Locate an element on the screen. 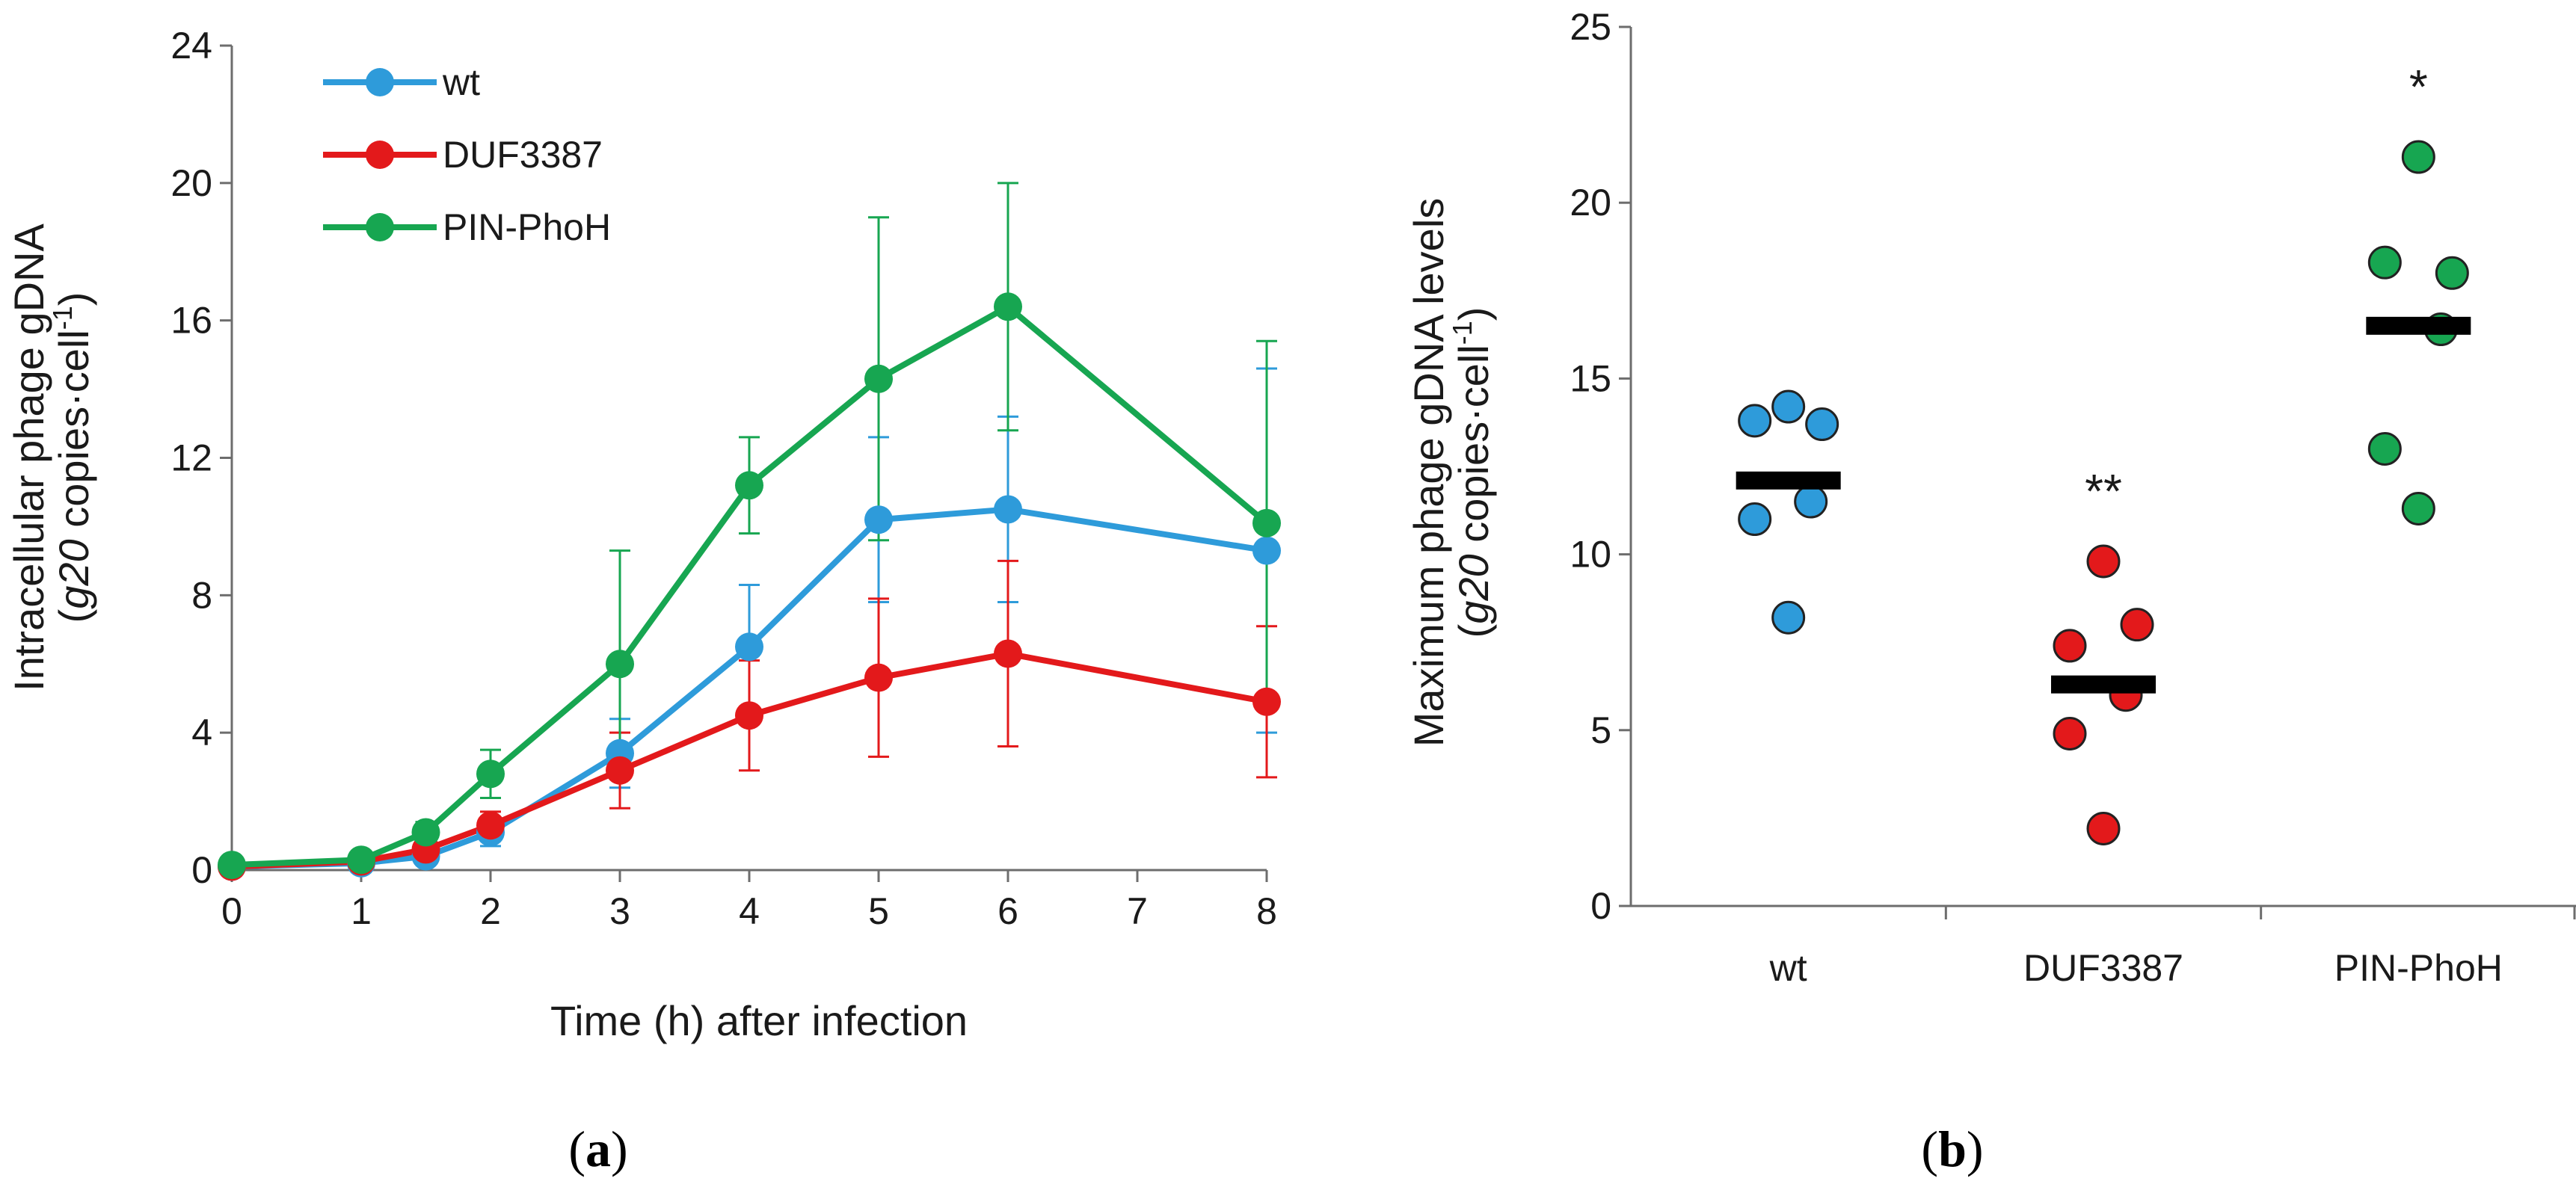 This screenshot has height=1193, width=2576. panel-a-label: (a) is located at coordinates (597, 1148).